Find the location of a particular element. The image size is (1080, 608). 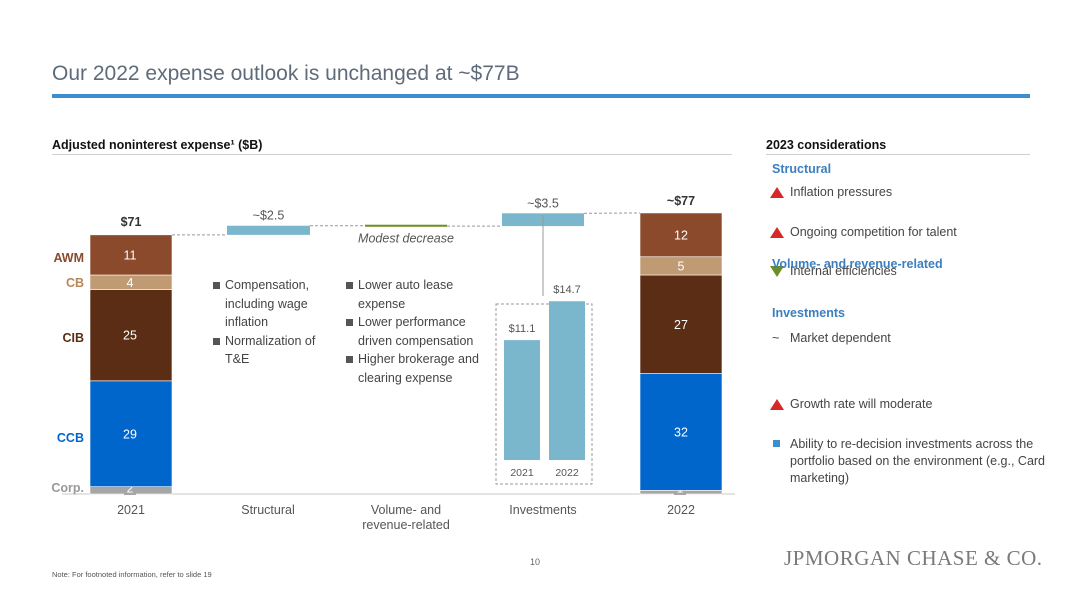

segment-label-awm: AWM is located at coordinates (68, 258).